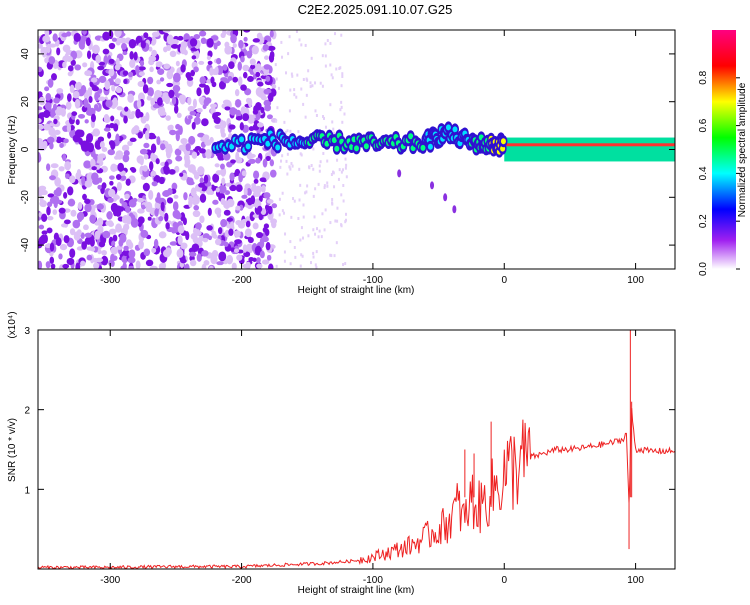 The width and height of the screenshot is (750, 605). I want to click on signal-branch-point, so click(432, 185).